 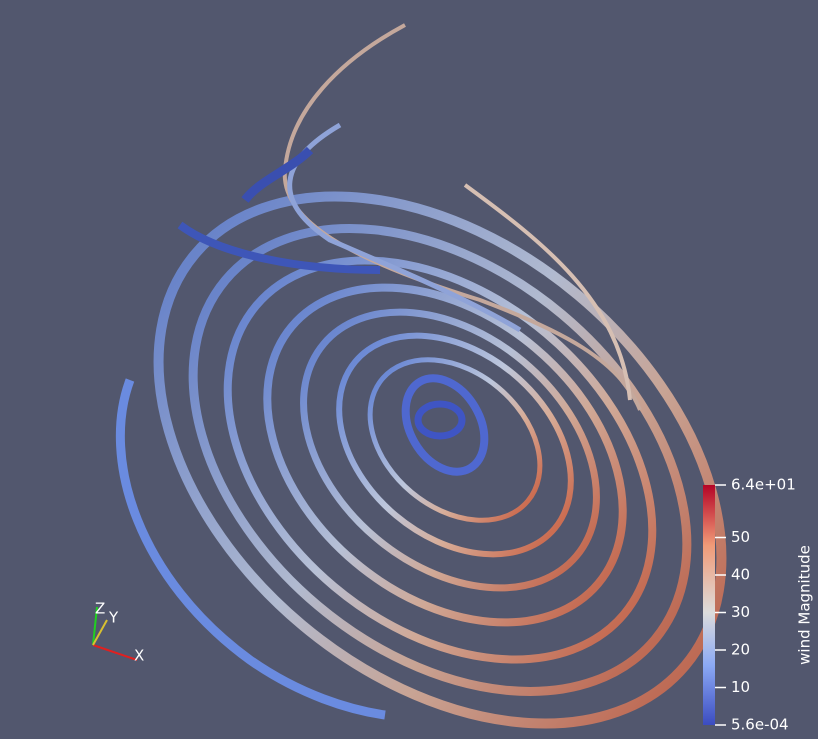 I want to click on color-bar, so click(x=709, y=605).